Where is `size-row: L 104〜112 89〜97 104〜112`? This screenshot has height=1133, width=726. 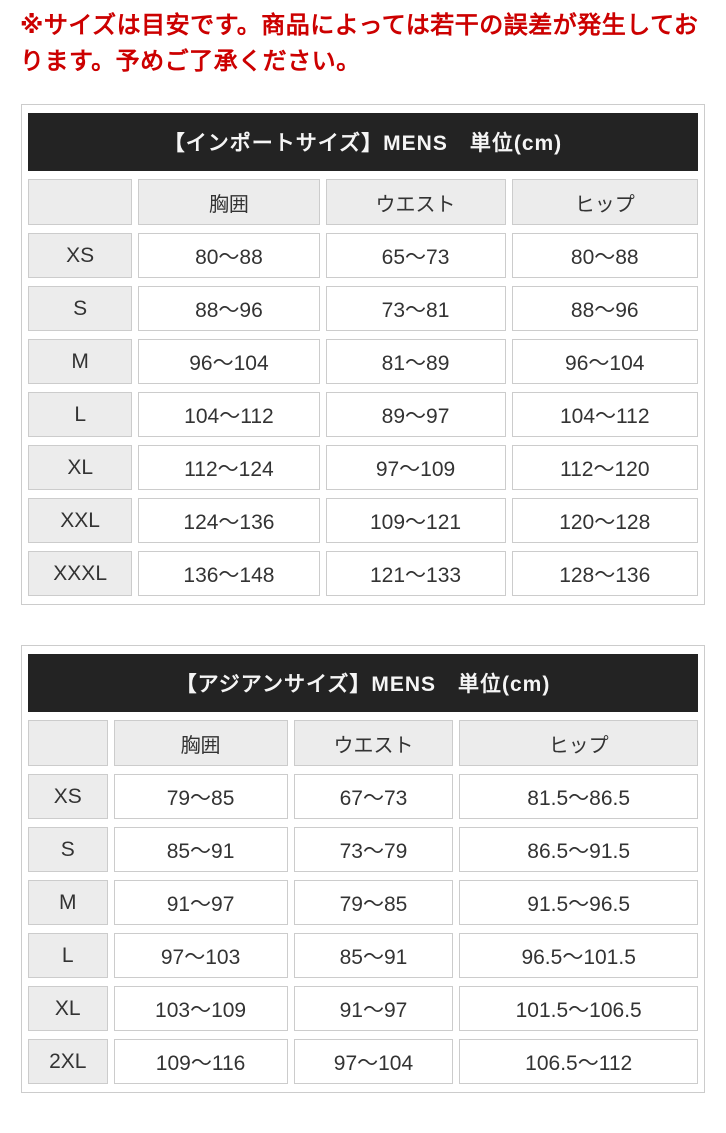 size-row: L 104〜112 89〜97 104〜112 is located at coordinates (363, 414).